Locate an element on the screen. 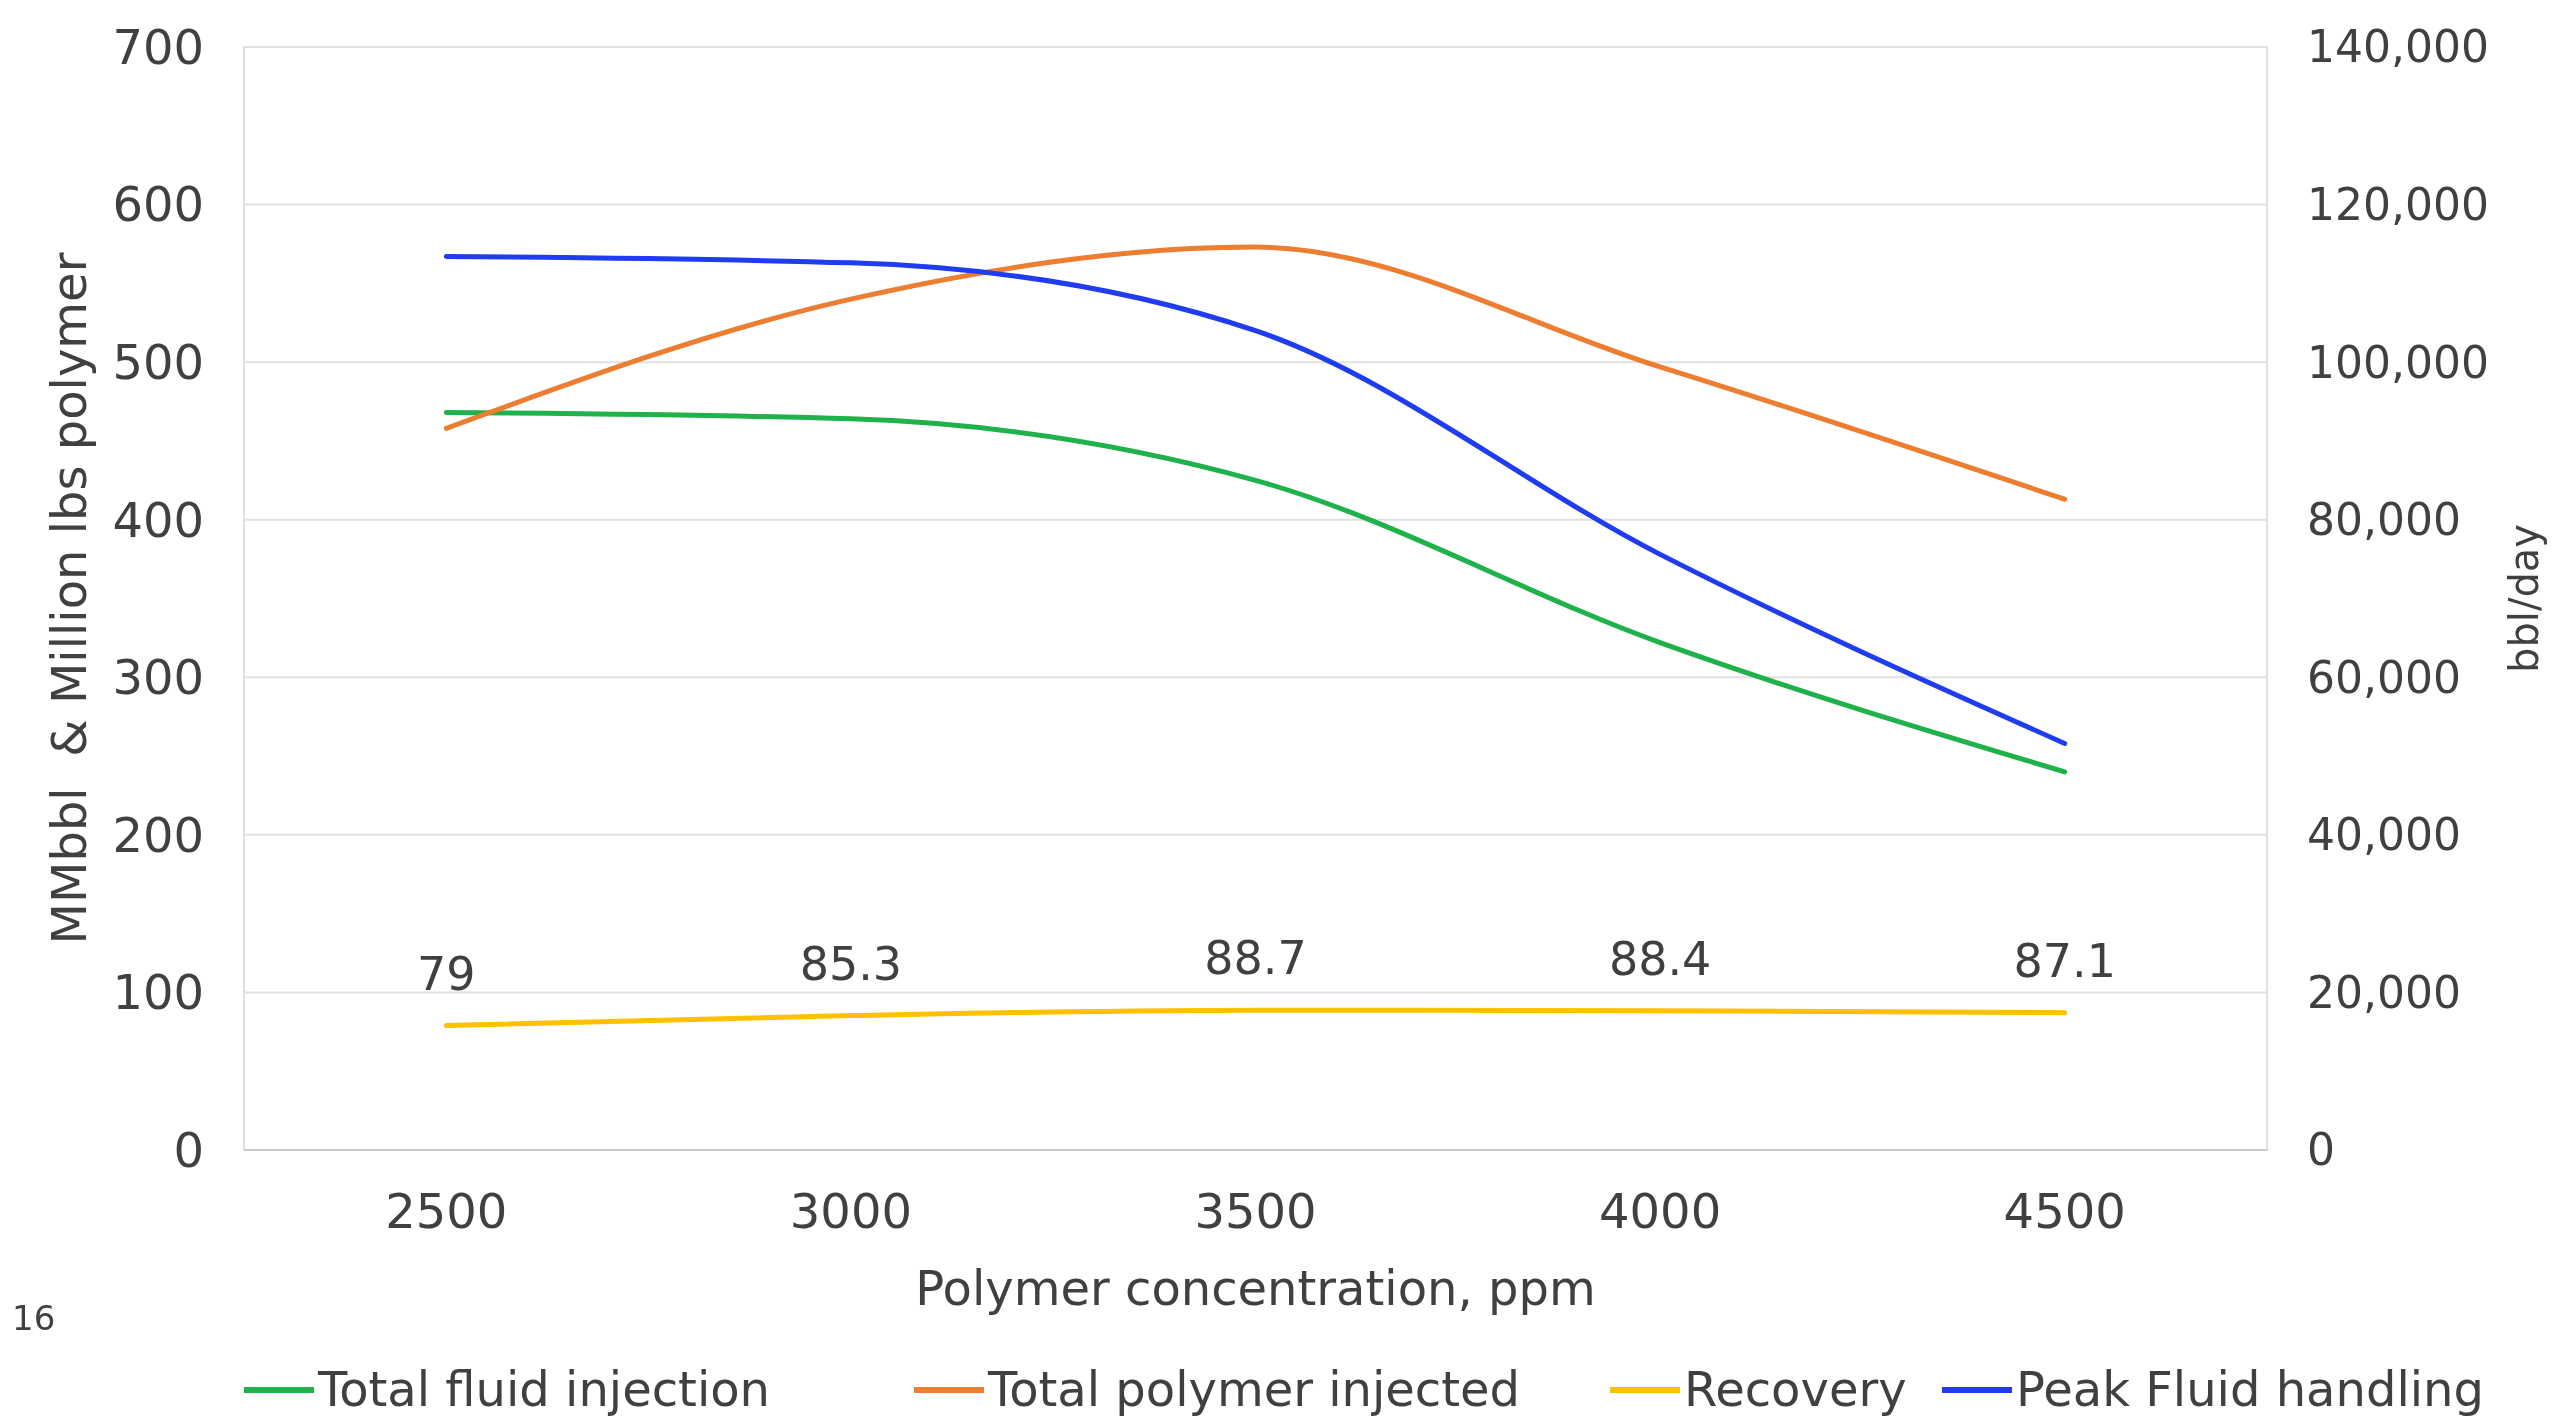  x-axis-title: Polymer concentration, ppm is located at coordinates (1255, 1288).